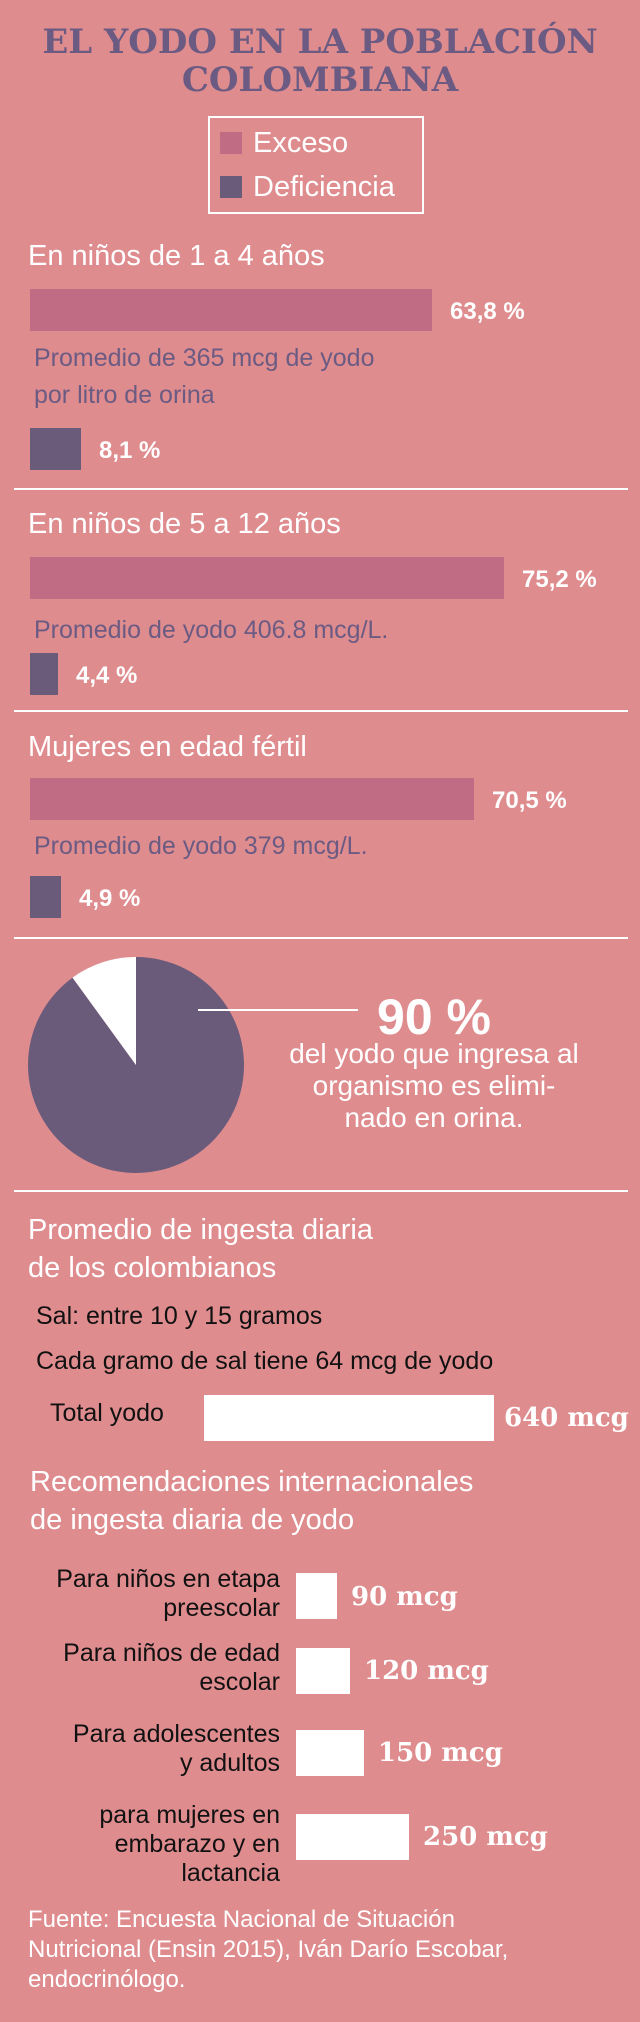  What do you see at coordinates (211, 630) in the screenshot?
I see `note-5-12: Promedio de yodo 406.8 mcg/L.` at bounding box center [211, 630].